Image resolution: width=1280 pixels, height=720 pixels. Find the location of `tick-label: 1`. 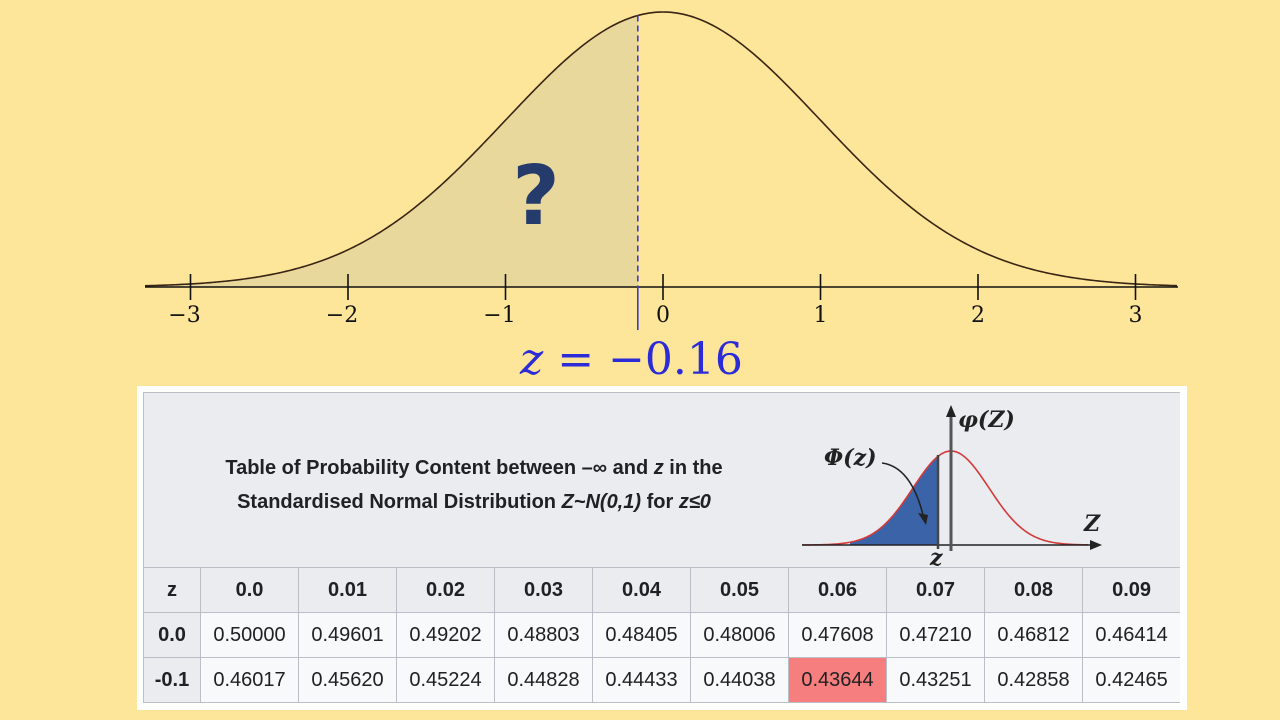

tick-label: 1 is located at coordinates (821, 315).